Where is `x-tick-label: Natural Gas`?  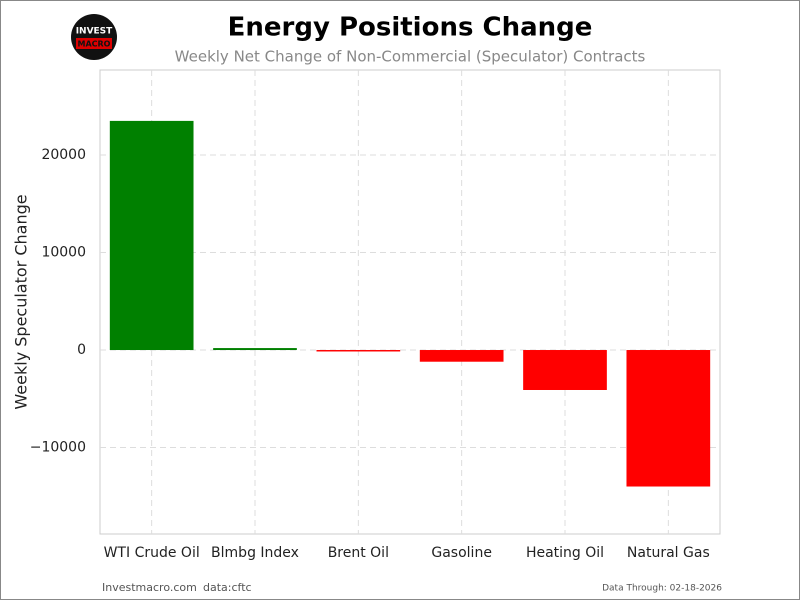
x-tick-label: Natural Gas is located at coordinates (668, 553).